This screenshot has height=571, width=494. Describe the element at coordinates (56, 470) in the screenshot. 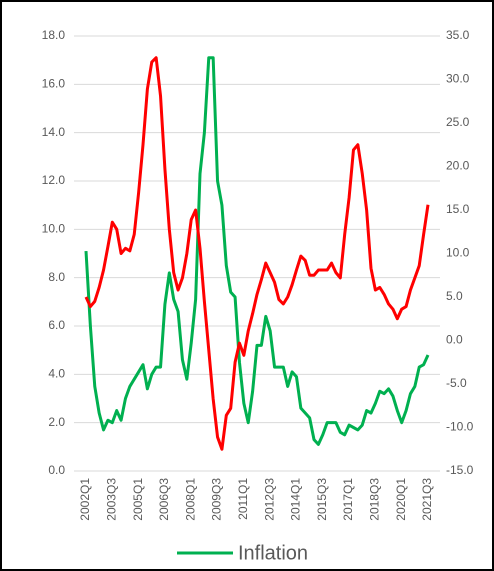

I see `y-tick-label: 0.0` at that location.